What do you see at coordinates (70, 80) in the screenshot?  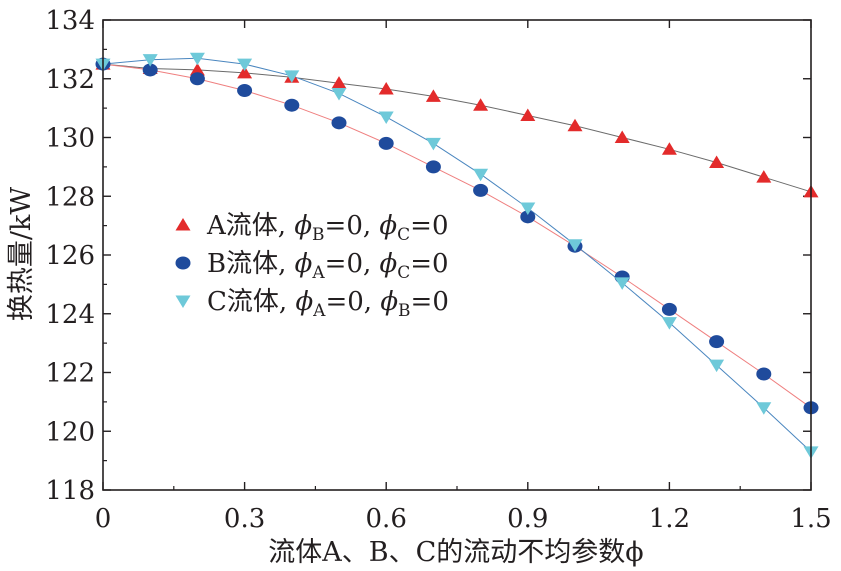 I see `y-tick-label: 132` at bounding box center [70, 80].